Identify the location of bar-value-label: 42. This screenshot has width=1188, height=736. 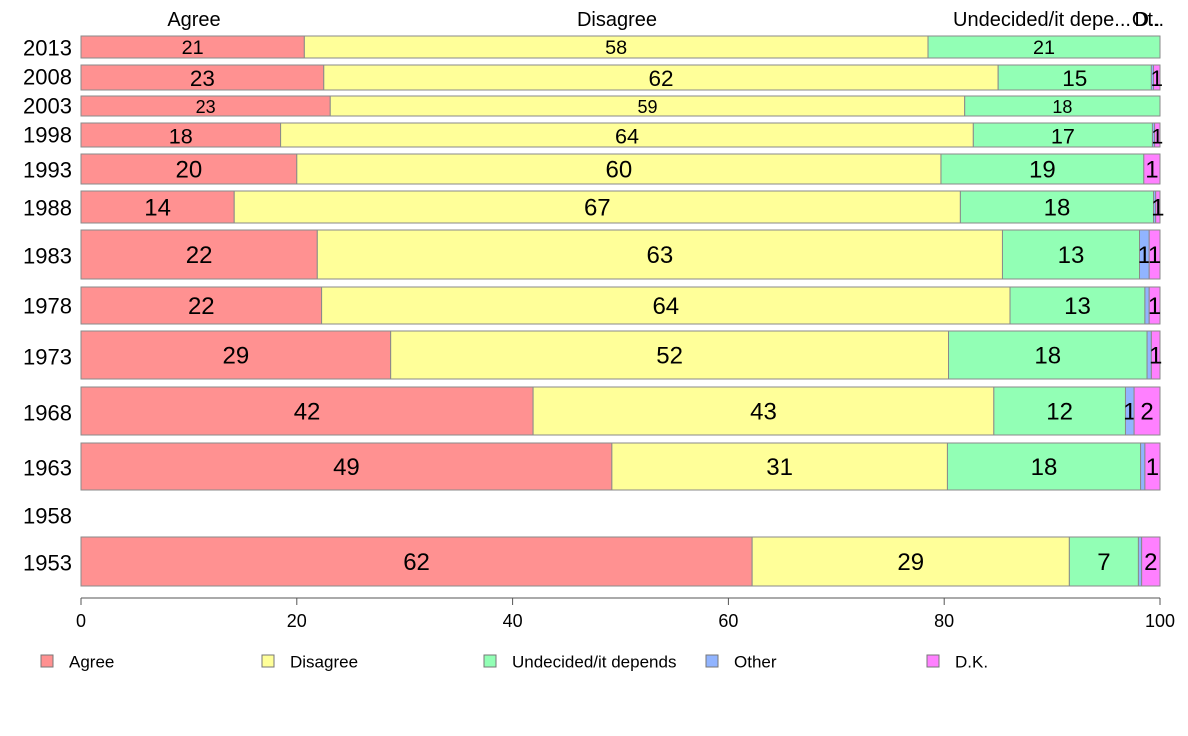
(307, 412).